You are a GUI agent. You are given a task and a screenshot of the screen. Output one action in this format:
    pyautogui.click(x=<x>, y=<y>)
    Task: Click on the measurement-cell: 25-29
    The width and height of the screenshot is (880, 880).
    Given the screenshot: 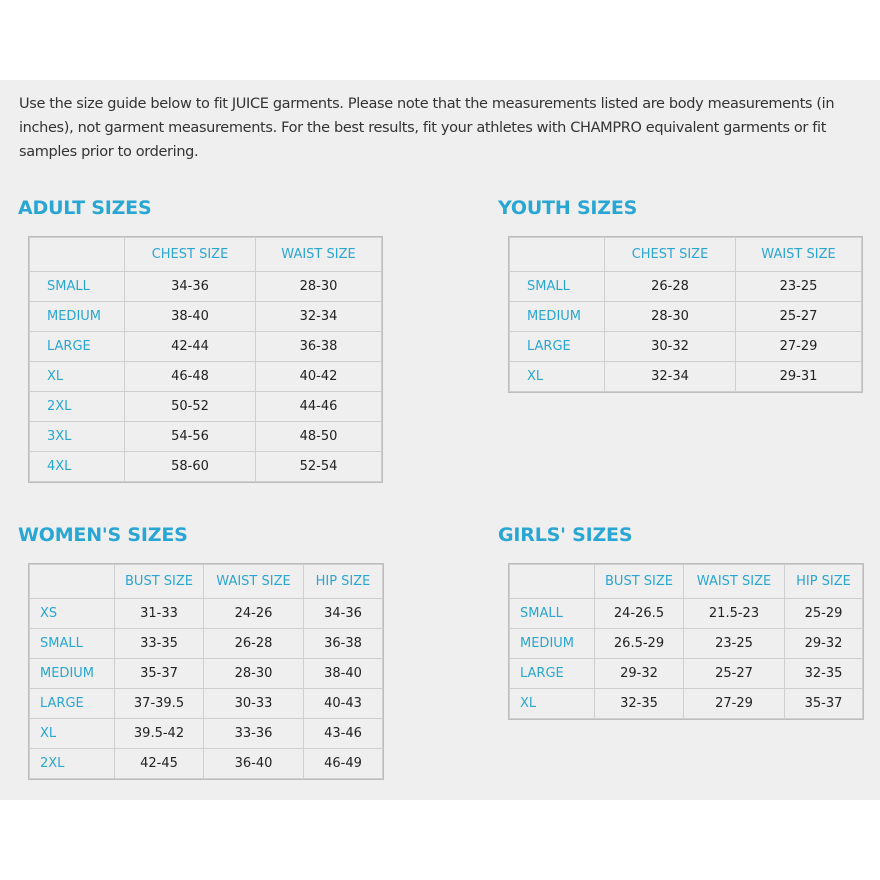 What is the action you would take?
    pyautogui.click(x=823, y=613)
    